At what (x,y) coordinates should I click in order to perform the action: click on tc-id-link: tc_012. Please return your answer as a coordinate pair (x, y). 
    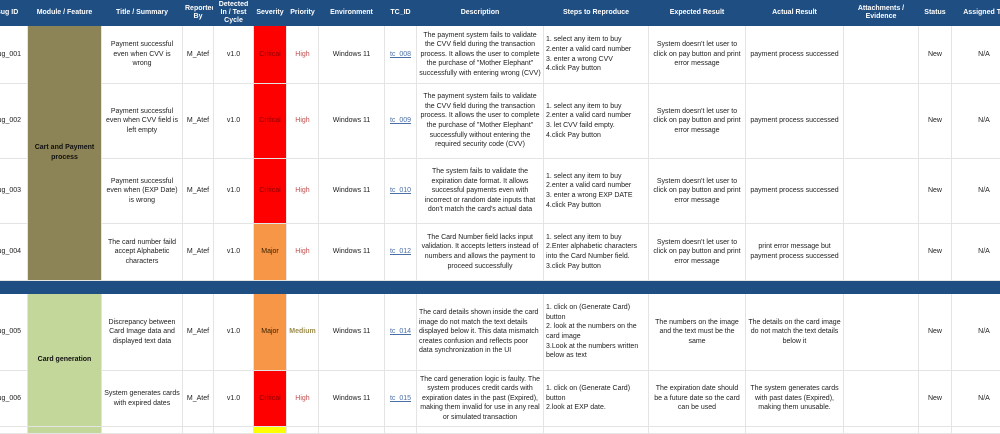
    Looking at the image, I should click on (400, 251).